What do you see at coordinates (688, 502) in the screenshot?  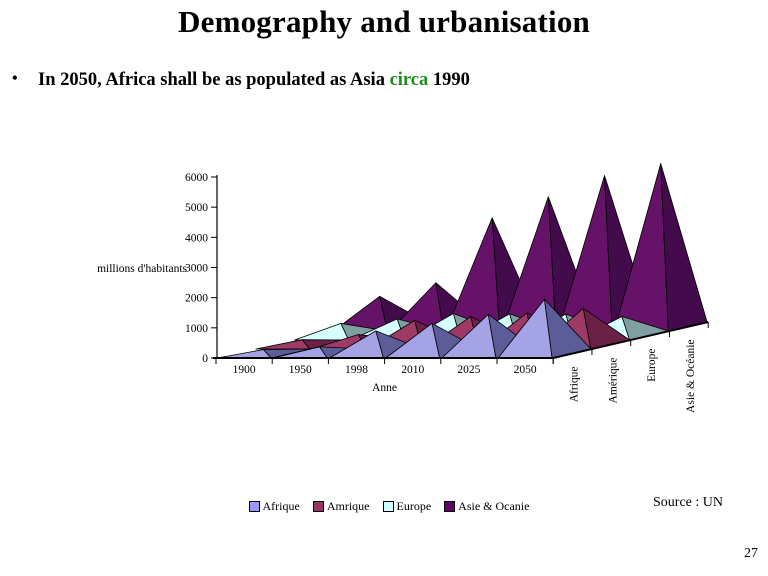 I see `source-label: Source : UN` at bounding box center [688, 502].